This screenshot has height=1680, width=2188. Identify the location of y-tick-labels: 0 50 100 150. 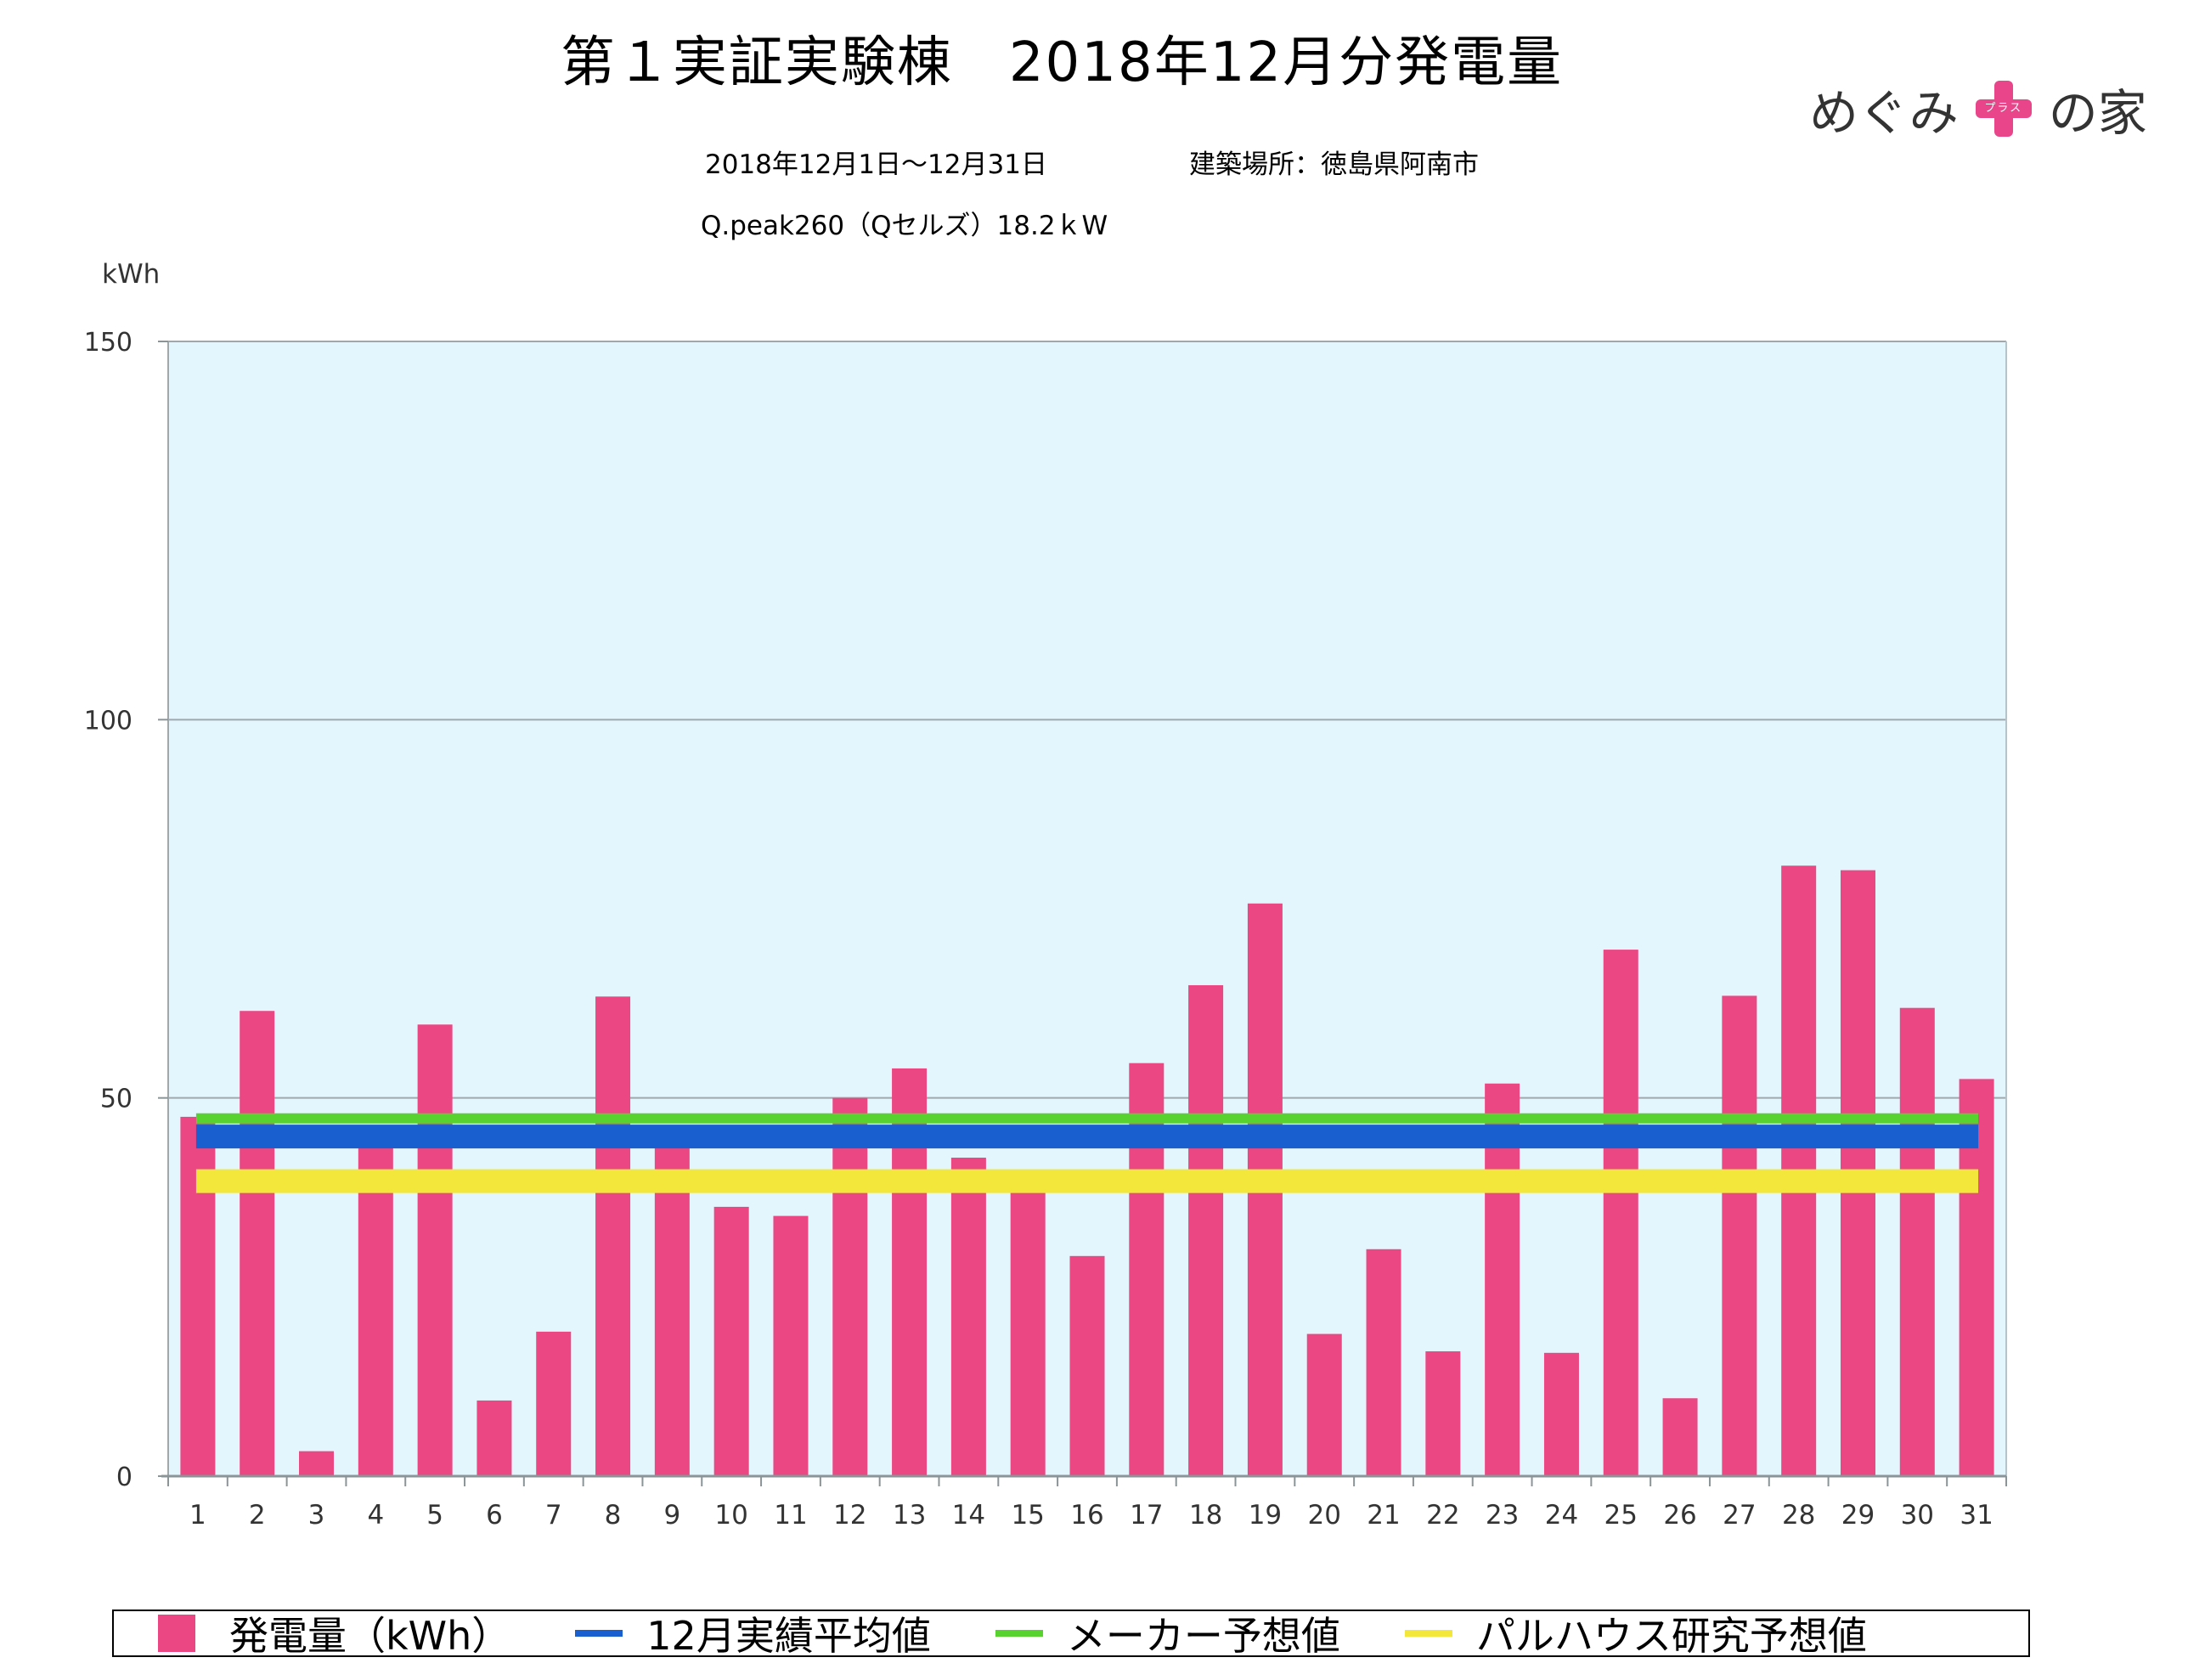
(108, 910).